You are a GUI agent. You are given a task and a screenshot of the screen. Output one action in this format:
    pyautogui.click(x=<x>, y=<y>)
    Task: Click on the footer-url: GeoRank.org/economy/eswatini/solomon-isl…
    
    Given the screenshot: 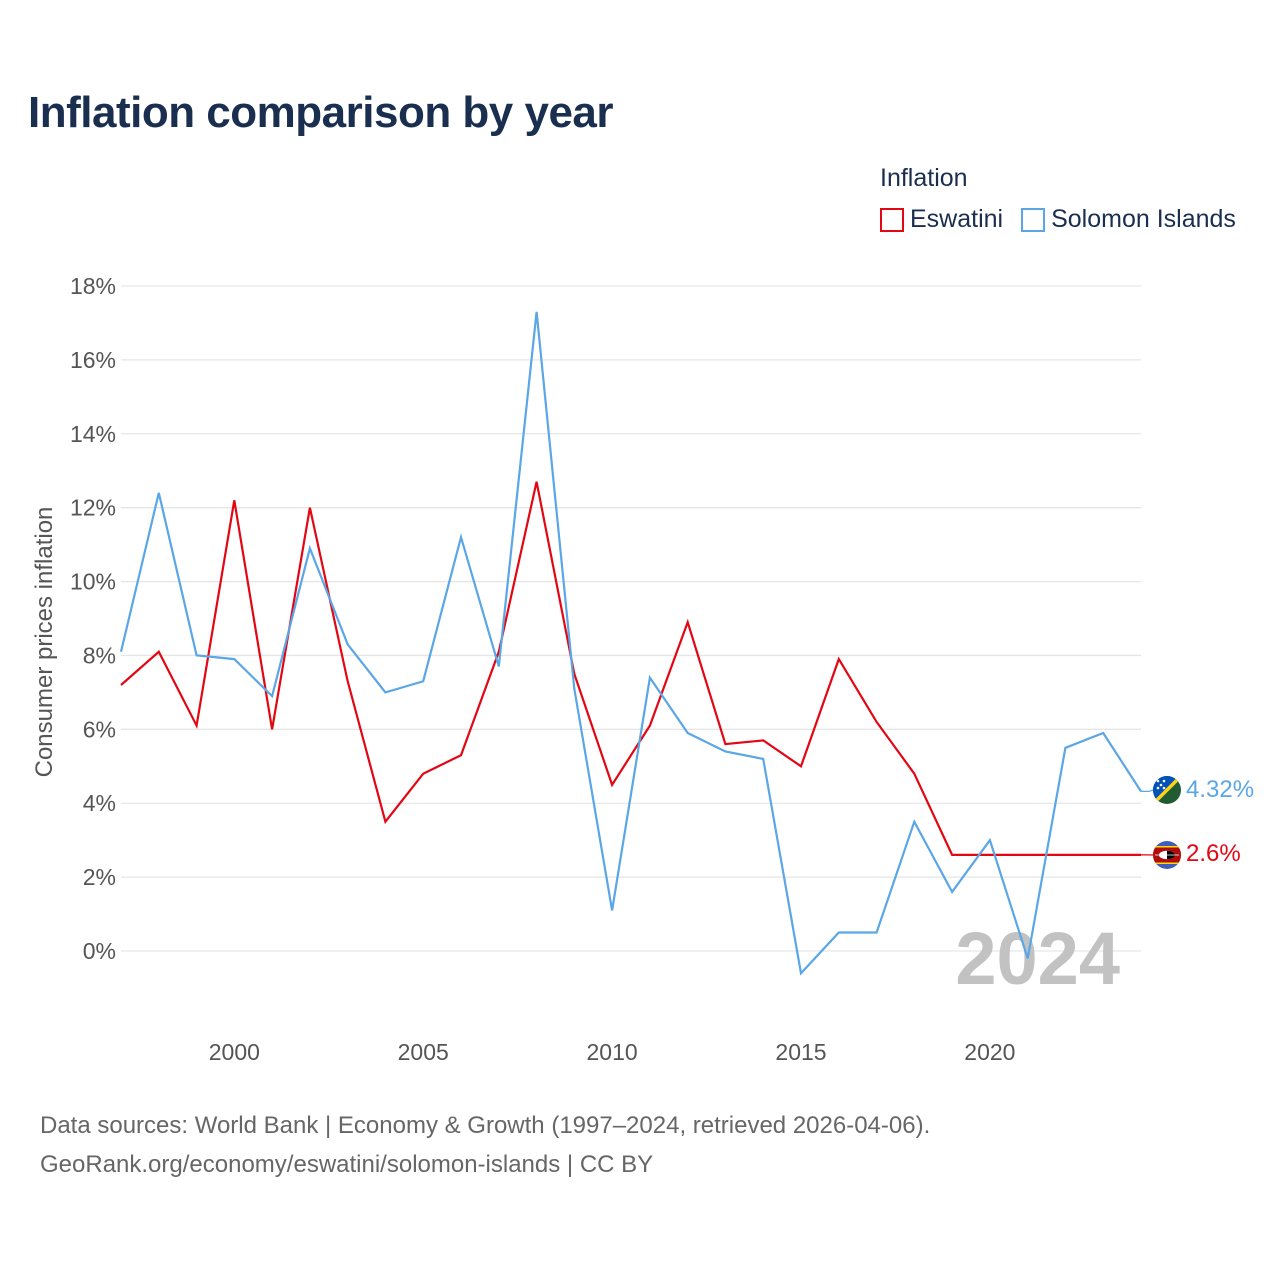 What is the action you would take?
    pyautogui.click(x=347, y=1164)
    